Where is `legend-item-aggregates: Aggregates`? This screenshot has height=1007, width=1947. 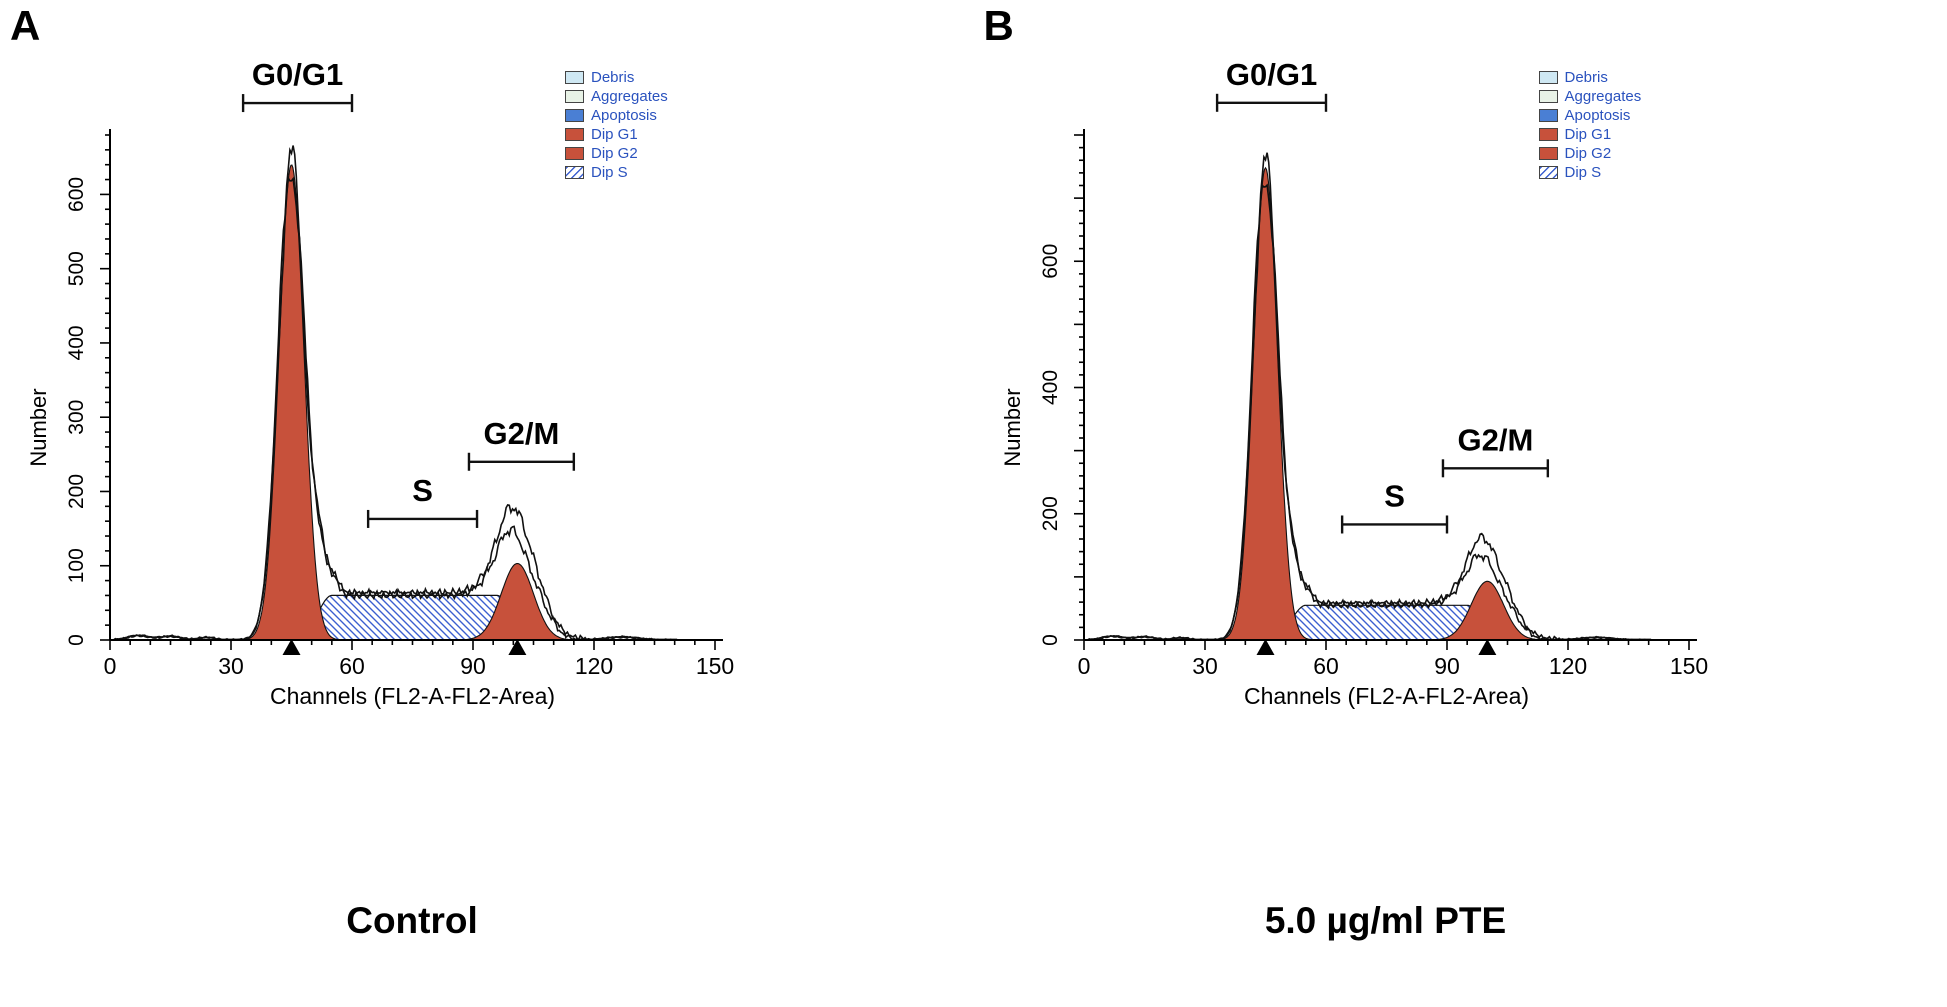
legend-item-aggregates: Aggregates is located at coordinates (616, 96).